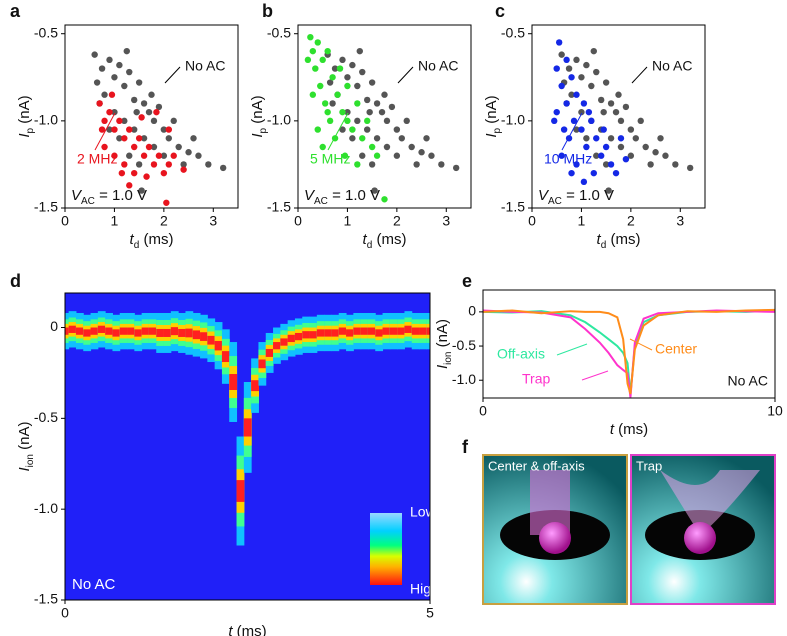 The height and width of the screenshot is (636, 787). What do you see at coordinates (676, 349) in the screenshot?
I see `callout: Center` at bounding box center [676, 349].